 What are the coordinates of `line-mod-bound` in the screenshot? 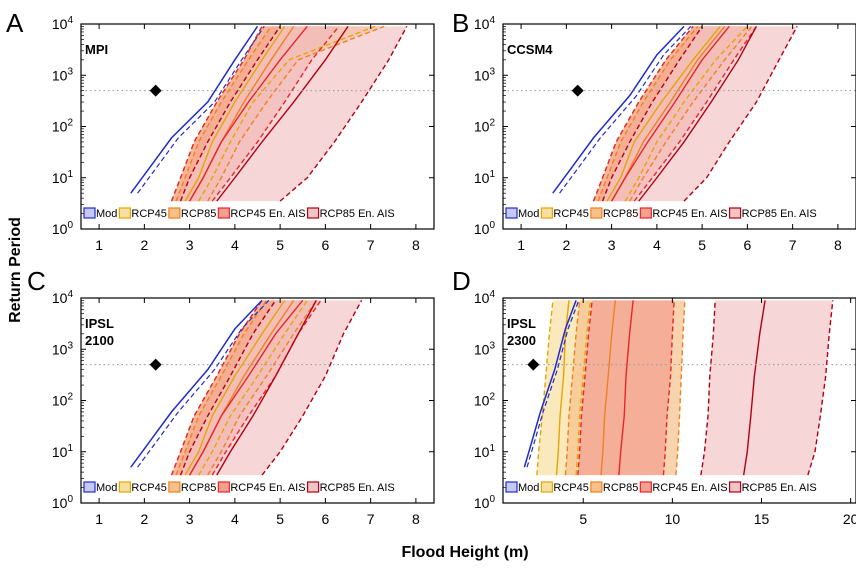 It's located at (625, 109).